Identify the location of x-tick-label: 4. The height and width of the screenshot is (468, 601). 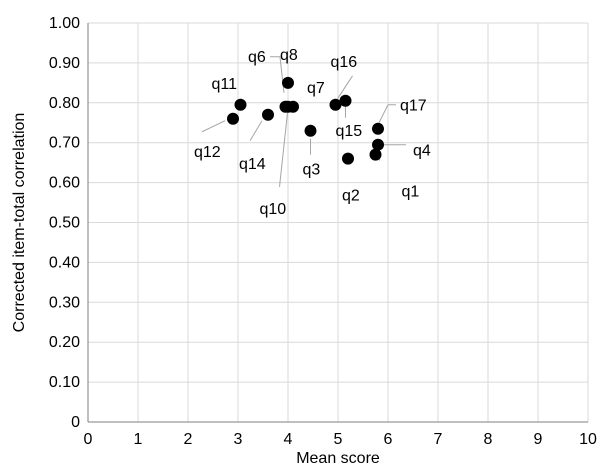
(288, 439).